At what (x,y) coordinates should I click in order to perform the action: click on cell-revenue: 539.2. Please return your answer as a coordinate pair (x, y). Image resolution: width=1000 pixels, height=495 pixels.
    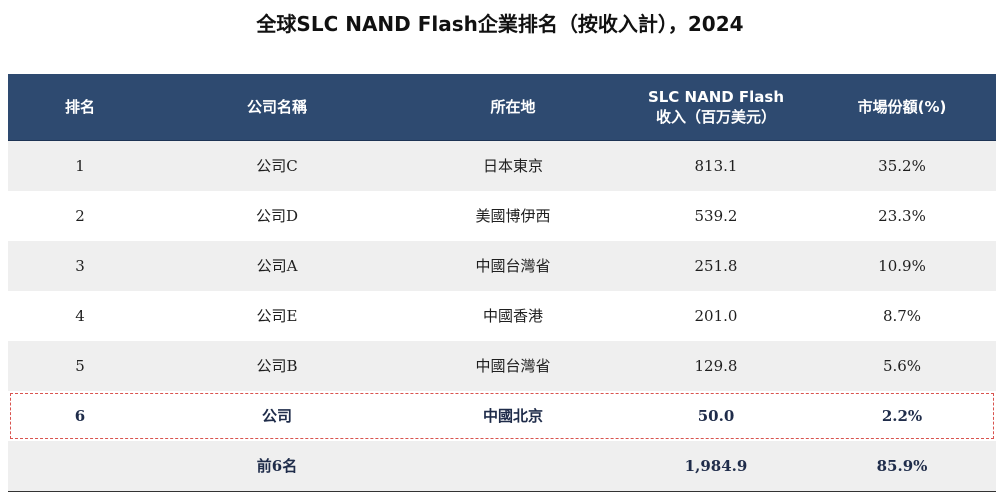
    Looking at the image, I should click on (716, 216).